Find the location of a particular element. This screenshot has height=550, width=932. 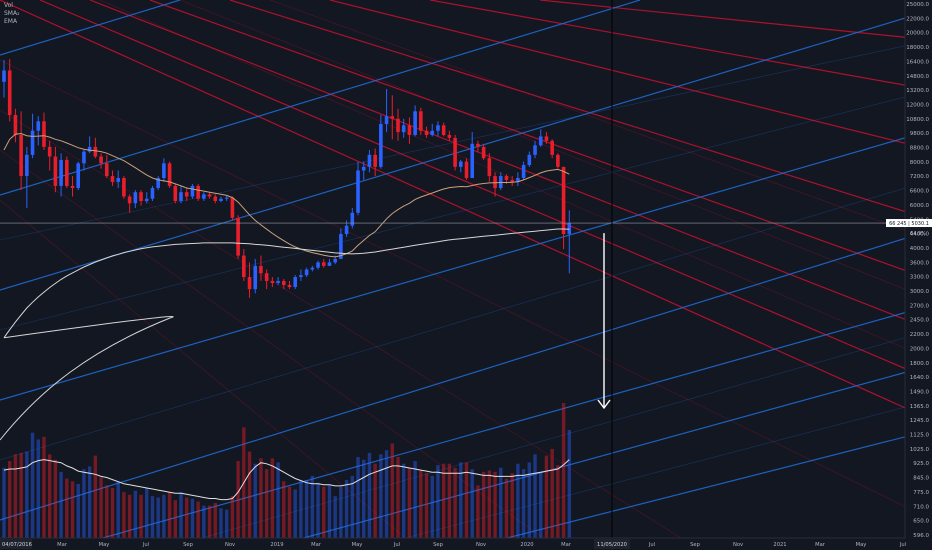

price-tag-bg is located at coordinates (909, 223).